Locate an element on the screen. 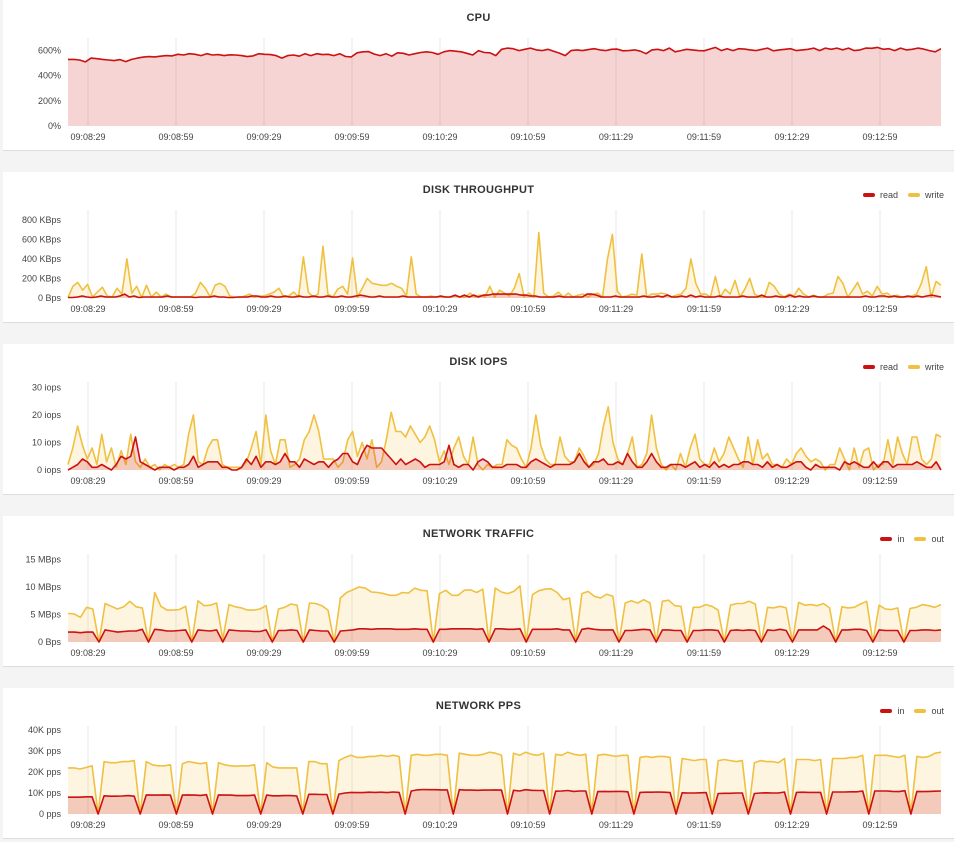  y-tick-label: 0 iops is located at coordinates (49, 470).